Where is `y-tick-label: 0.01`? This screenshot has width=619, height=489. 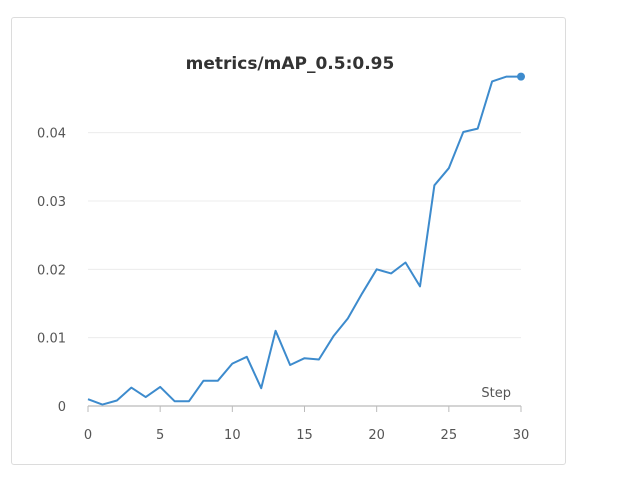
y-tick-label: 0.01 is located at coordinates (51, 339).